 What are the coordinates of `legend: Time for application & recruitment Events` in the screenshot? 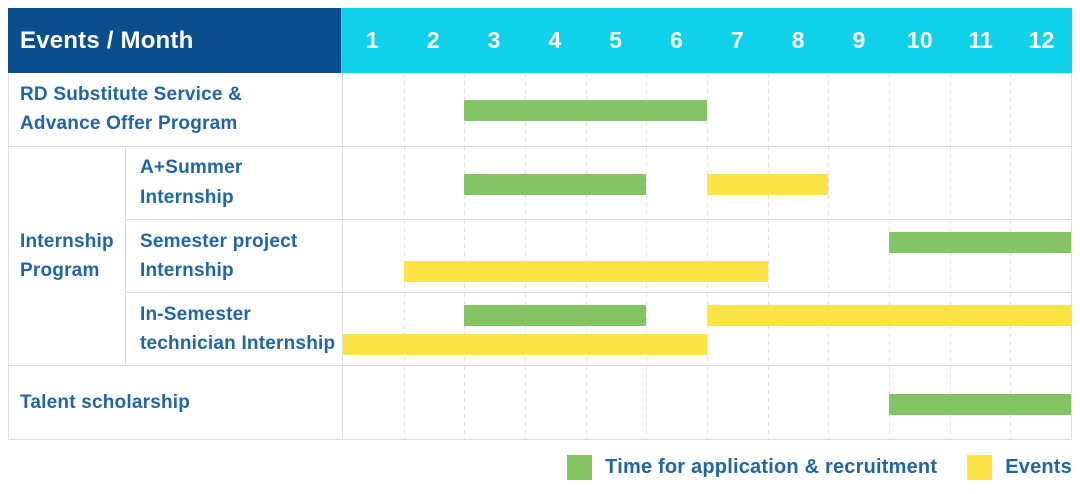 It's located at (804, 467).